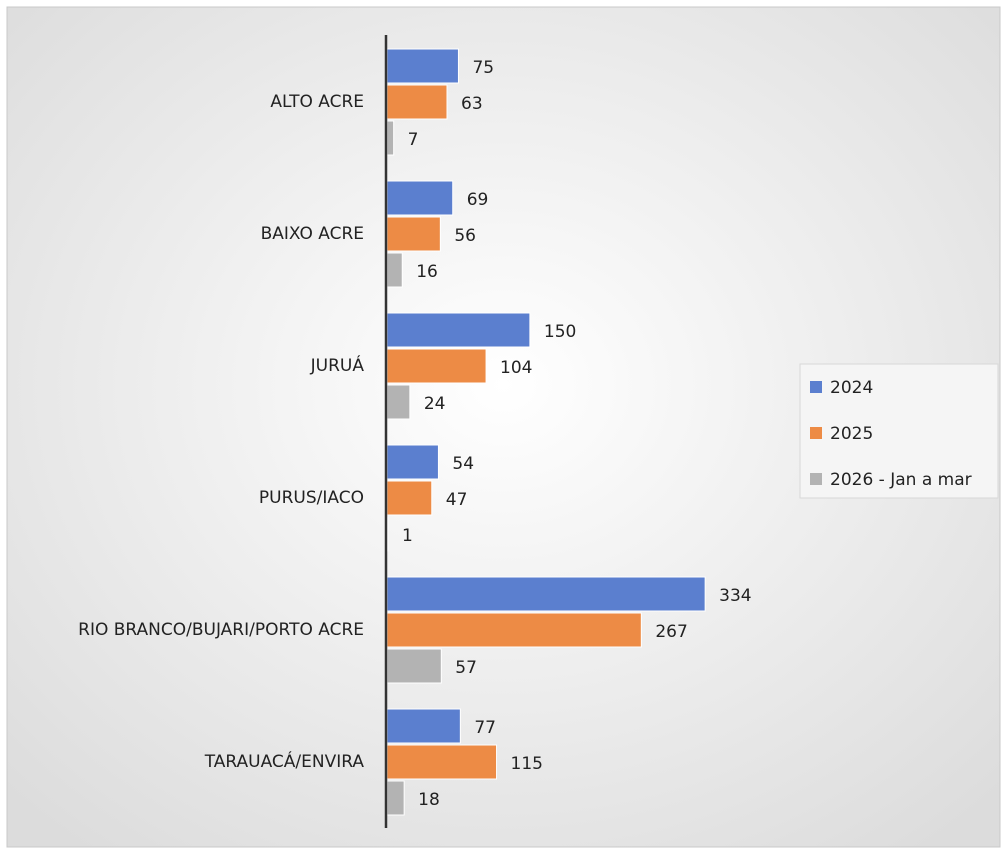 Image resolution: width=1006 pixels, height=852 pixels. What do you see at coordinates (671, 632) in the screenshot?
I see `data-label: 267` at bounding box center [671, 632].